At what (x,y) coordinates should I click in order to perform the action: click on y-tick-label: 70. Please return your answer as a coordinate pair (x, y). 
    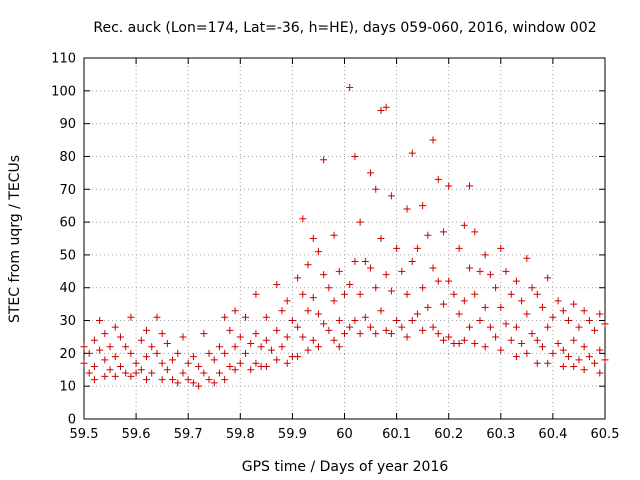
    Looking at the image, I should click on (67, 190).